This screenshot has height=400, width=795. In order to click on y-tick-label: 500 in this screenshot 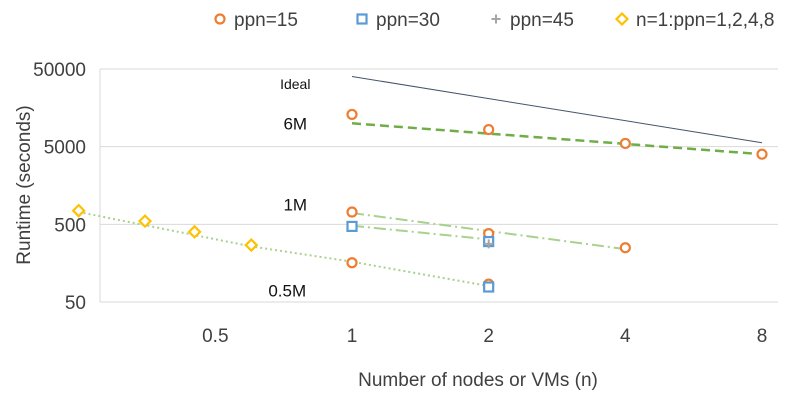, I will do `click(70, 225)`.